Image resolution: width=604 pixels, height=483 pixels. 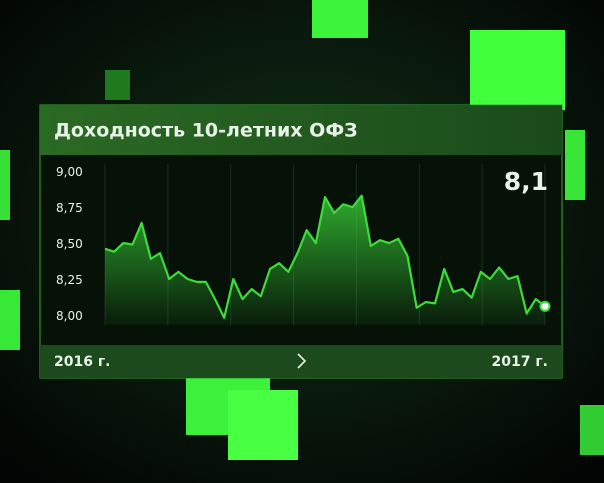 What do you see at coordinates (69, 316) in the screenshot?
I see `y-tick-label: 8,00` at bounding box center [69, 316].